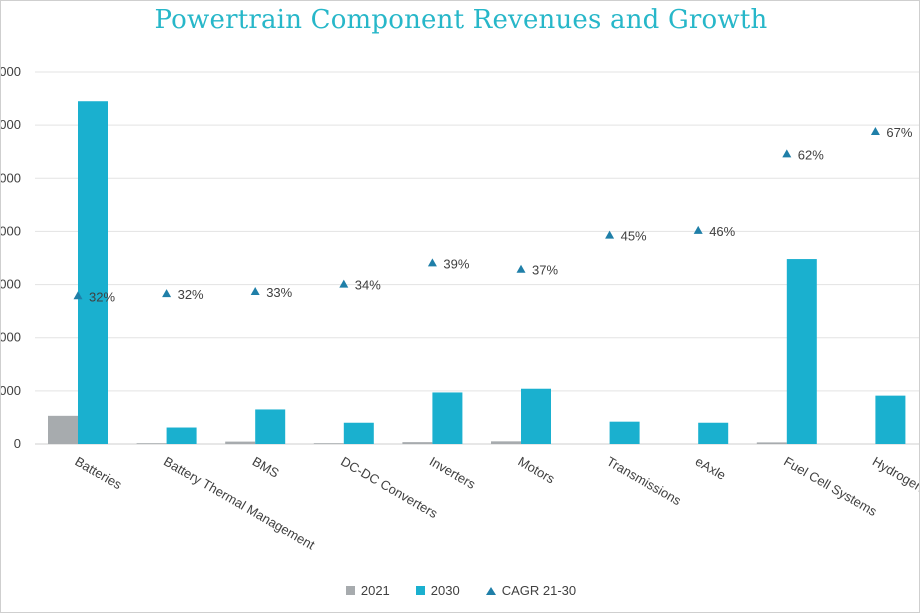 This screenshot has height=613, width=920. I want to click on cagr-label: 33%, so click(279, 292).